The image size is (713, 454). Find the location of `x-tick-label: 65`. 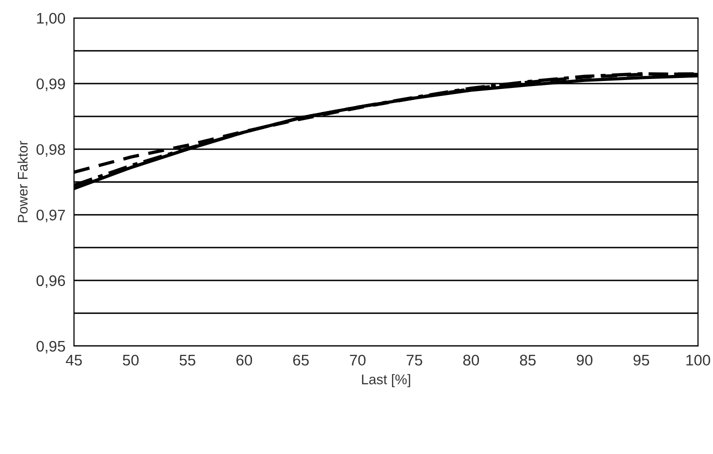

x-tick-label: 65 is located at coordinates (301, 360).